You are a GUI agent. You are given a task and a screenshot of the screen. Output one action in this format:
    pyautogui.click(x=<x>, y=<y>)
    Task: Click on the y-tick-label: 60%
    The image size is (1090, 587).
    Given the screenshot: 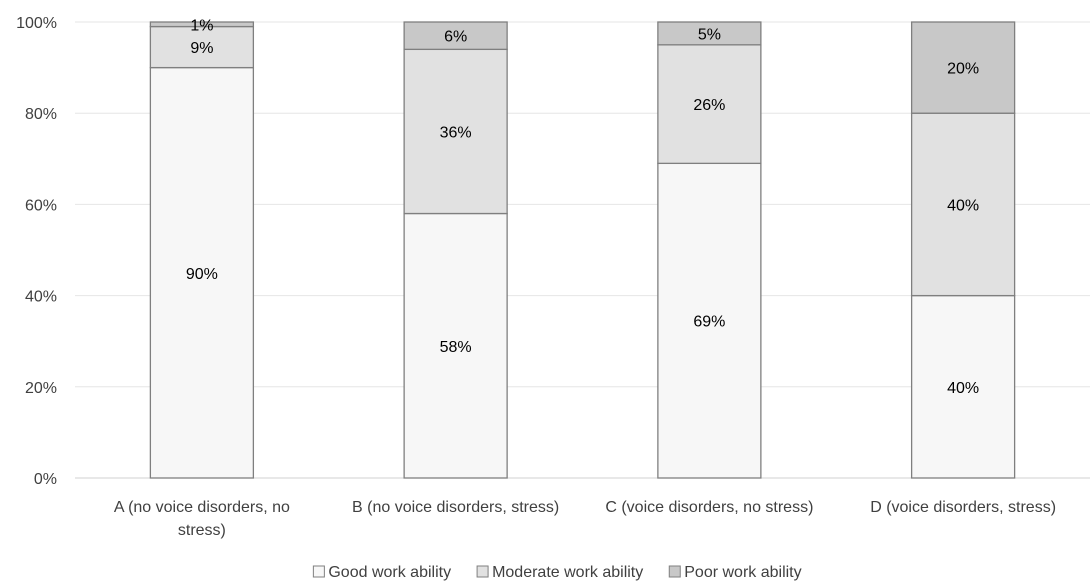 What is the action you would take?
    pyautogui.click(x=41, y=205)
    